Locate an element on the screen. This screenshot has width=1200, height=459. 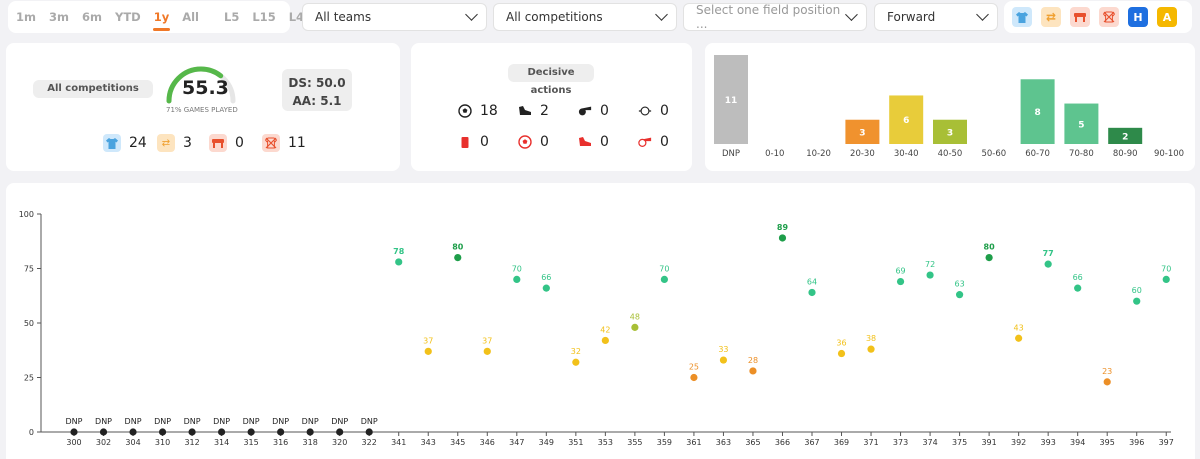
range-1y: 1y is located at coordinates (161, 20).